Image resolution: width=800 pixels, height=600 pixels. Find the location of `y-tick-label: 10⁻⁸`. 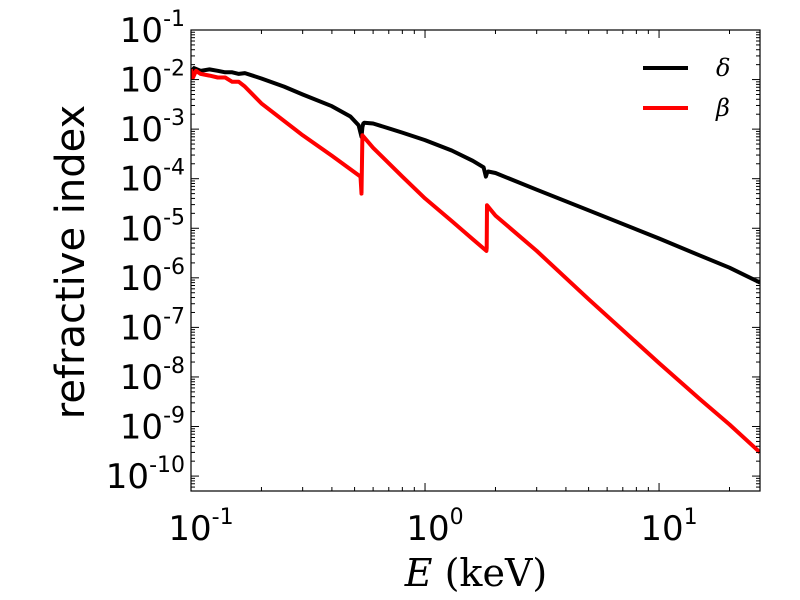

y-tick-label: 10⁻⁸ is located at coordinates (152, 376).